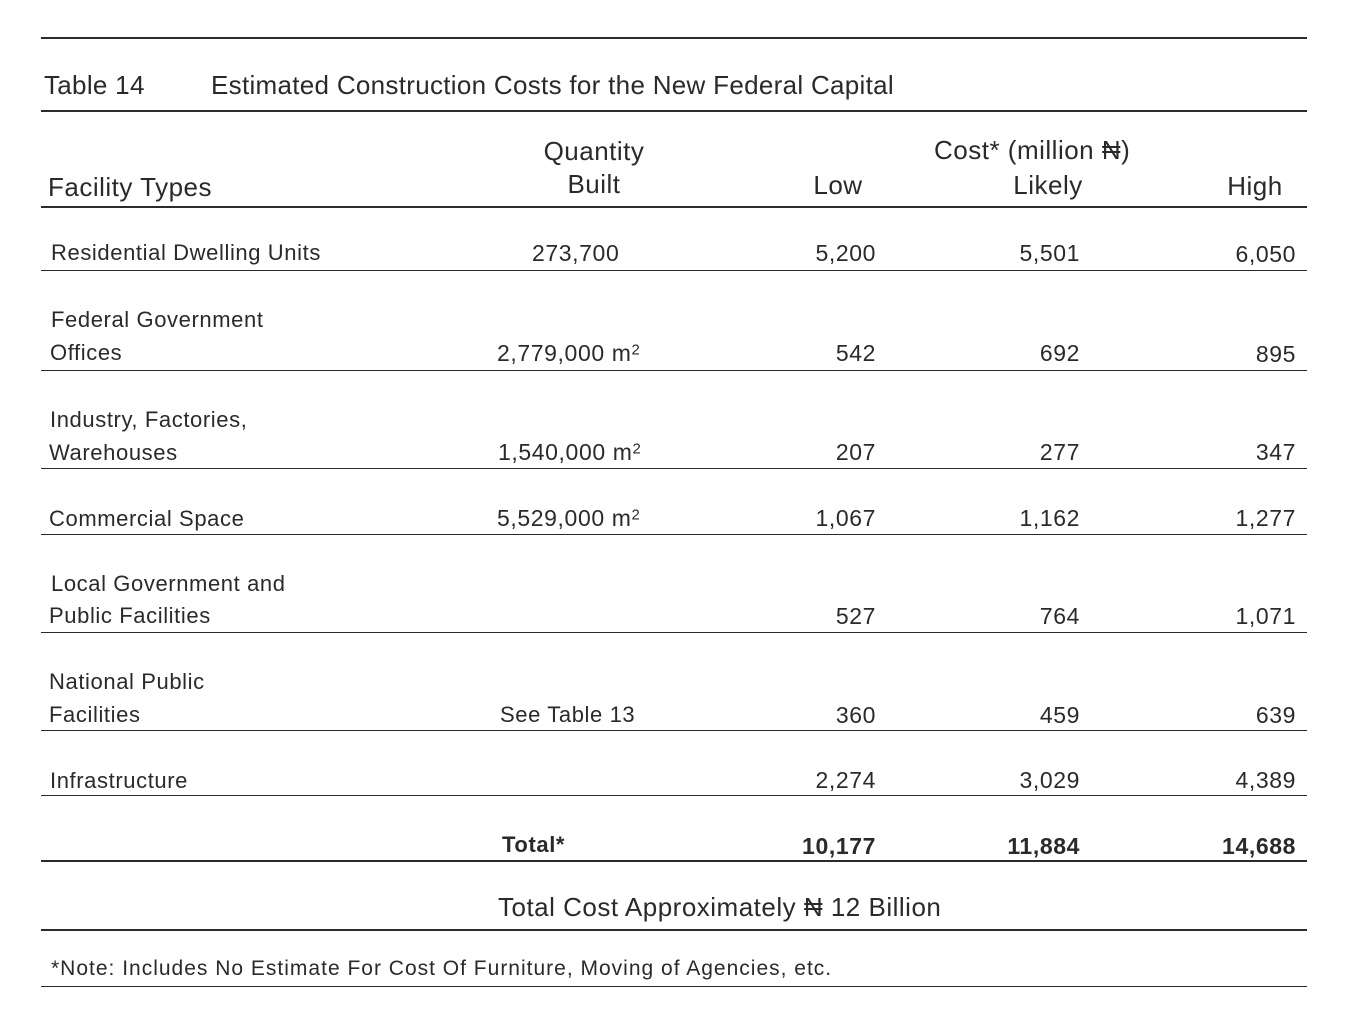  I want to click on header-quantity-line1: Quantity, so click(594, 151).